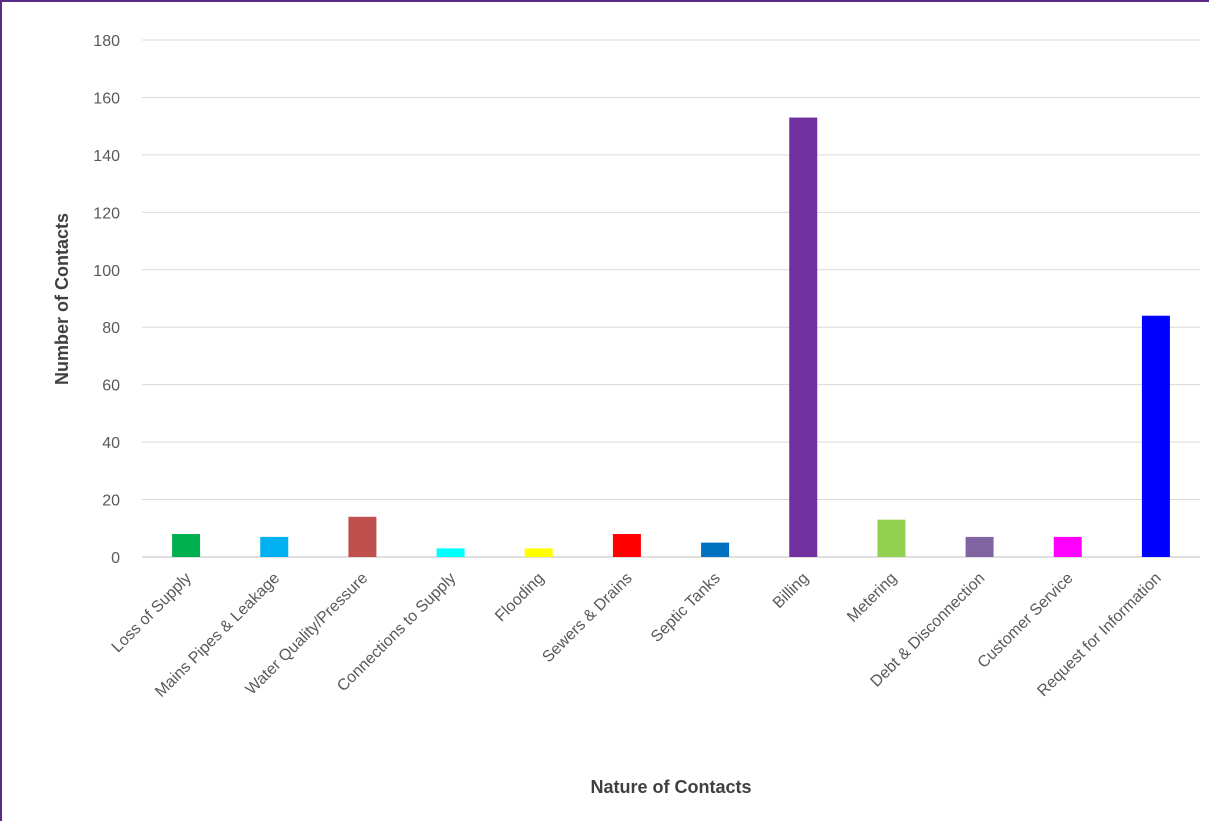 This screenshot has width=1209, height=823. What do you see at coordinates (152, 613) in the screenshot?
I see `x-category-label: Loss of Supply` at bounding box center [152, 613].